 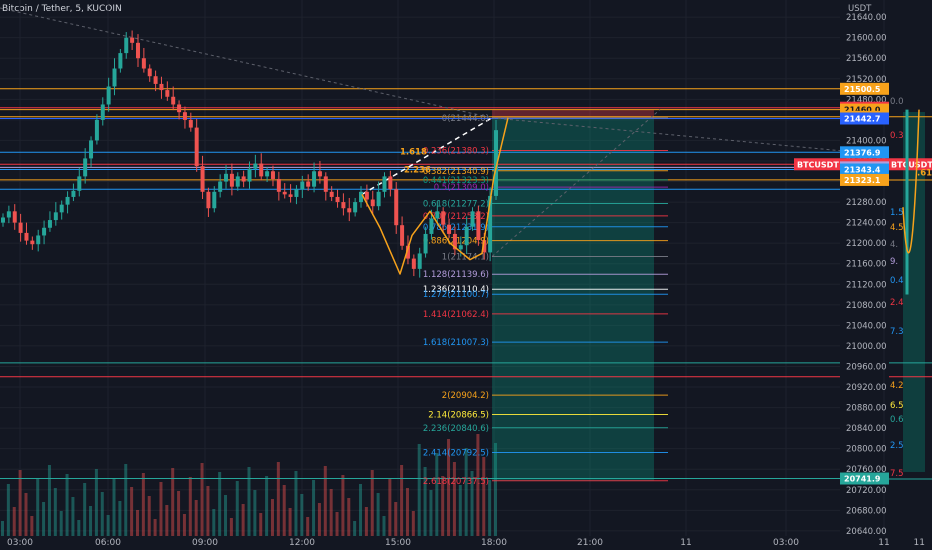 What do you see at coordinates (108, 543) in the screenshot?
I see `x-tick-label: 06:00` at bounding box center [108, 543].